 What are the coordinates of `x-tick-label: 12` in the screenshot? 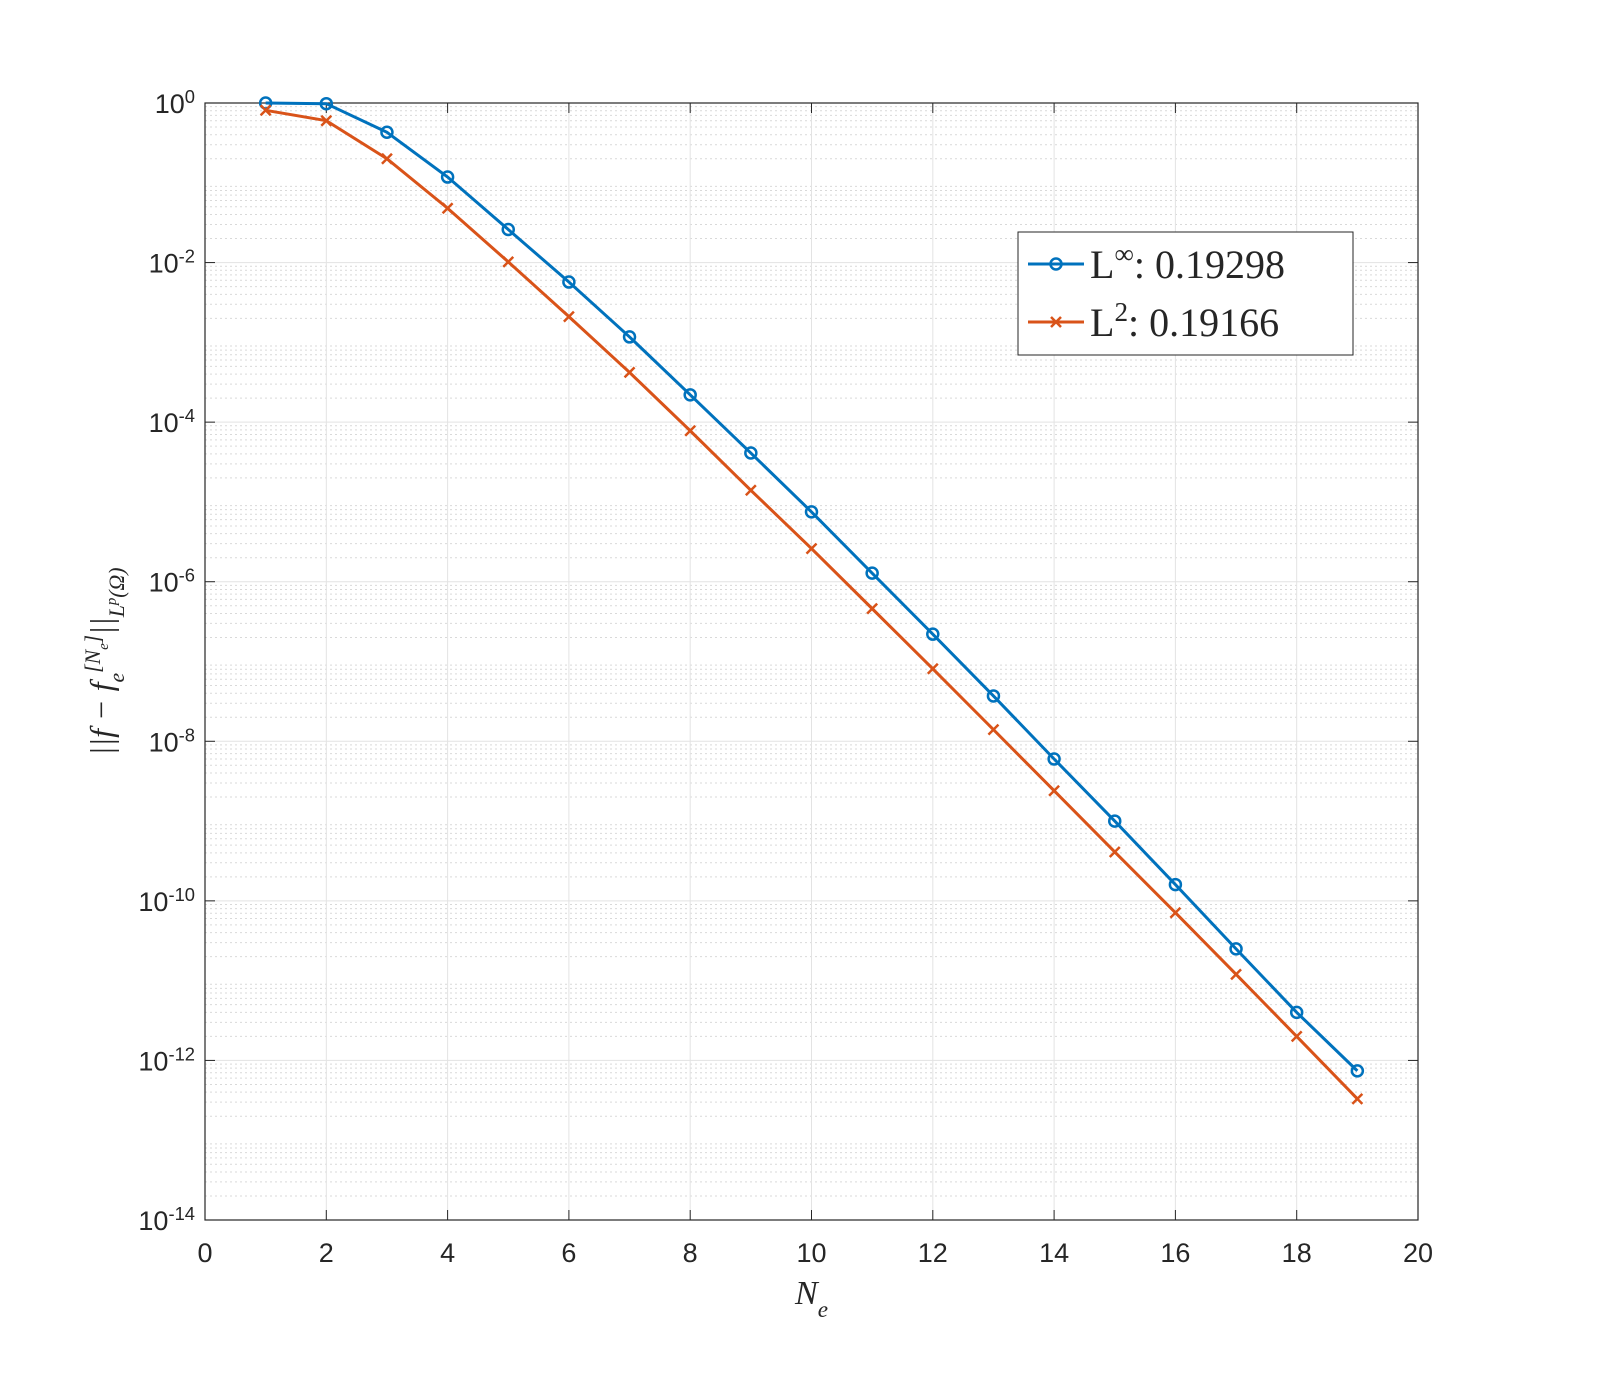 It's located at (933, 1253).